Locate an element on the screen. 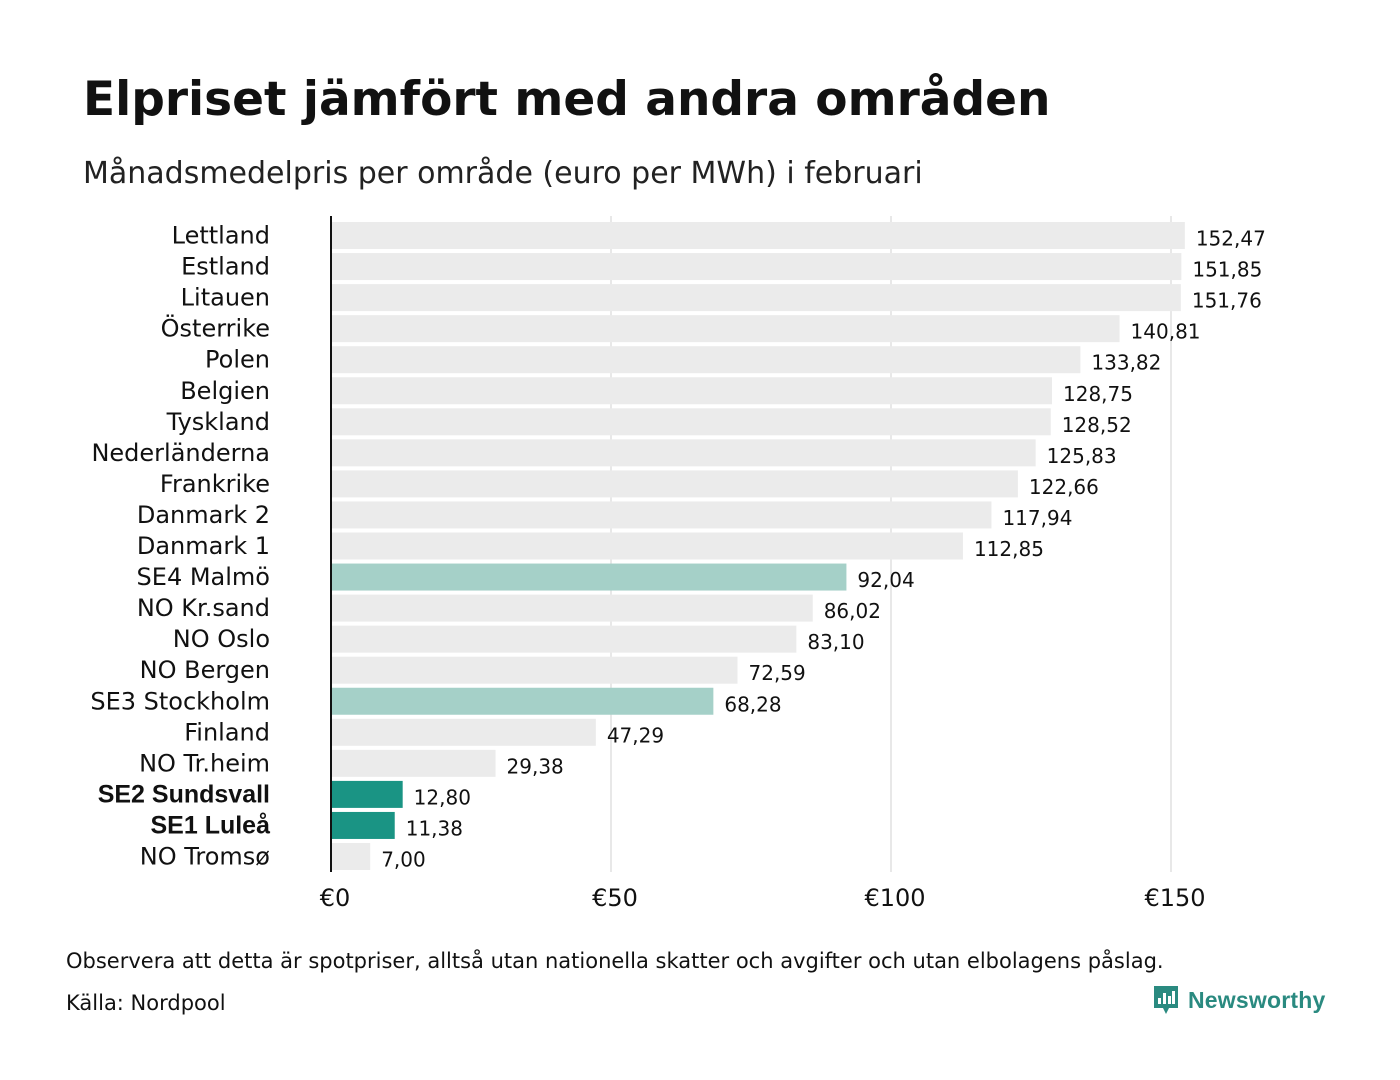 This screenshot has width=1400, height=1080. value-label: 11,38 is located at coordinates (434, 828).